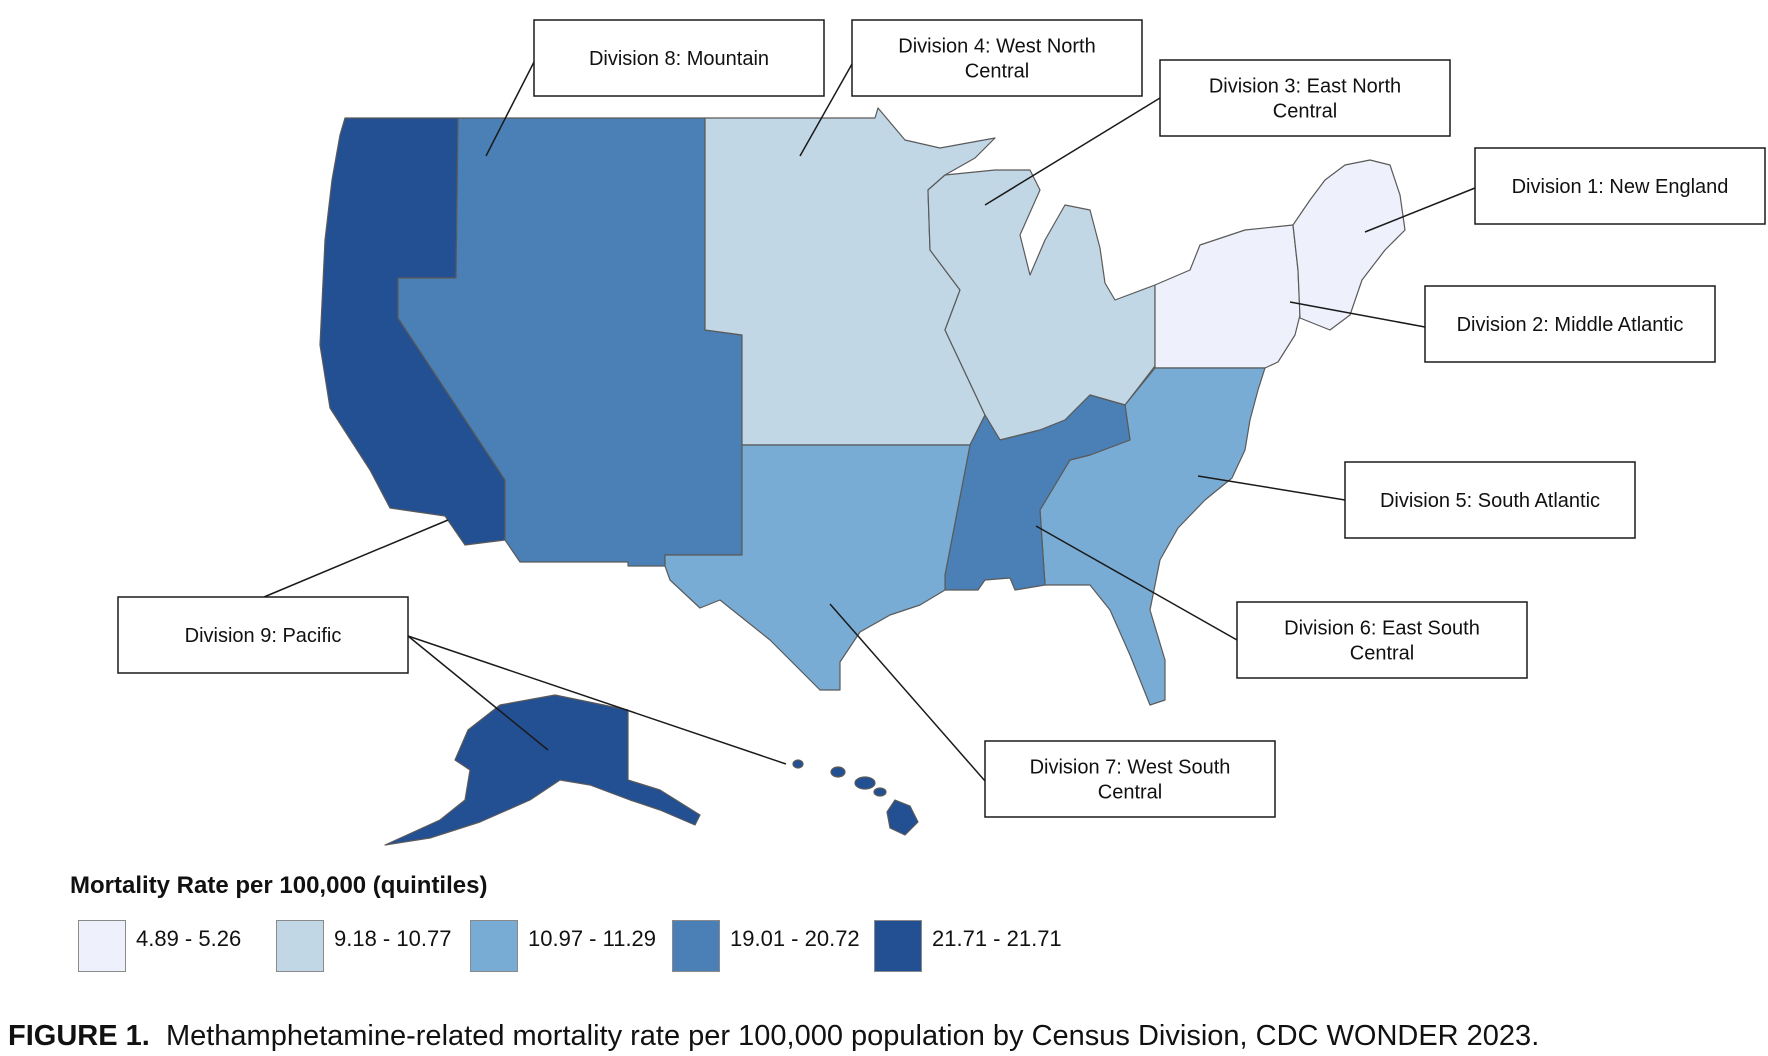  I want to click on label-d7: Division 7: West South Central, so click(1130, 779).